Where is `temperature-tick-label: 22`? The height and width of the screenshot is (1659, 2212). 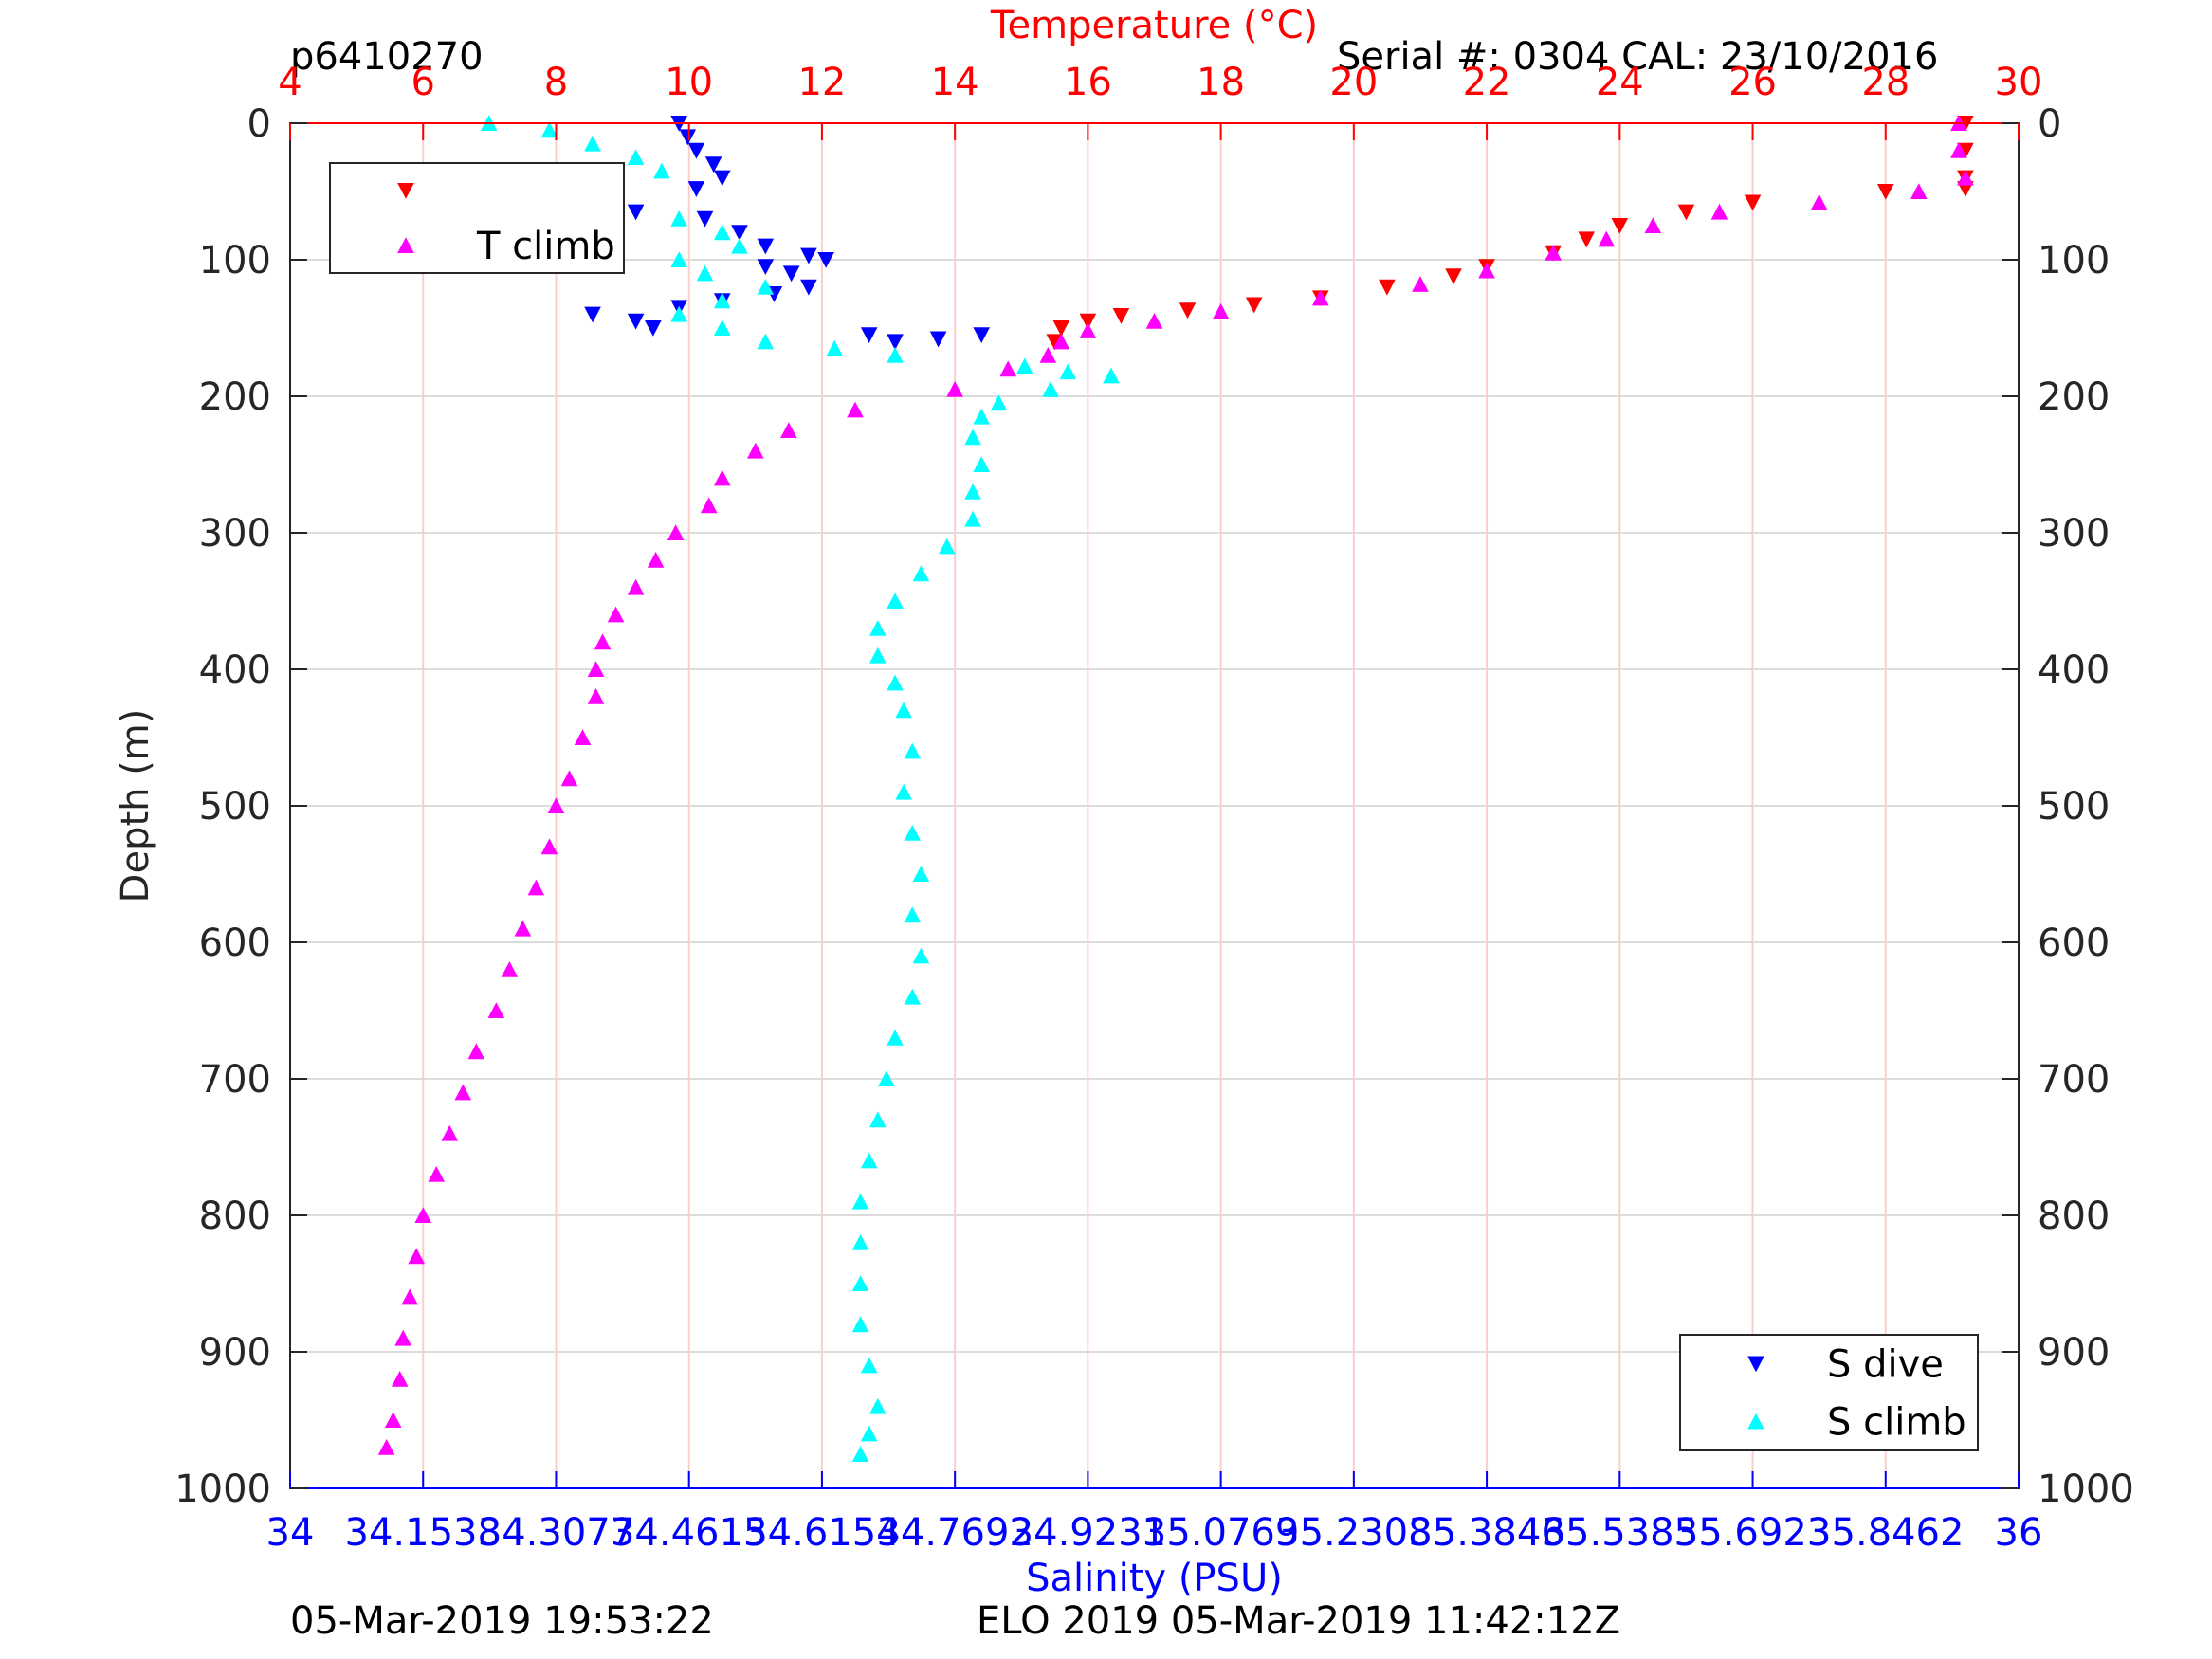 temperature-tick-label: 22 is located at coordinates (1487, 82).